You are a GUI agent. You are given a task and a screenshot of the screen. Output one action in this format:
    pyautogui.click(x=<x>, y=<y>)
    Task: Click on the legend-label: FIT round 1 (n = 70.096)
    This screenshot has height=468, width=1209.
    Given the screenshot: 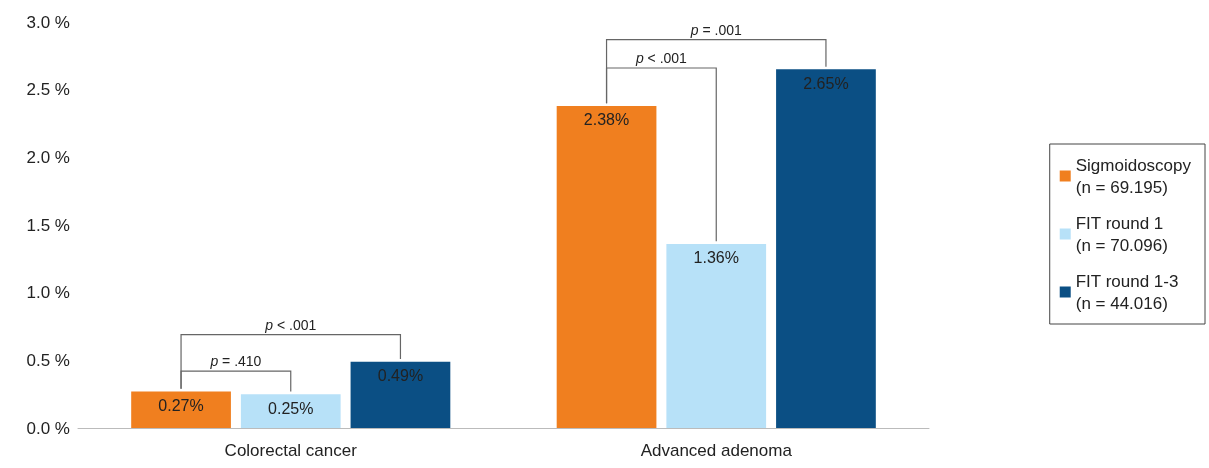 What is the action you would take?
    pyautogui.click(x=1121, y=234)
    